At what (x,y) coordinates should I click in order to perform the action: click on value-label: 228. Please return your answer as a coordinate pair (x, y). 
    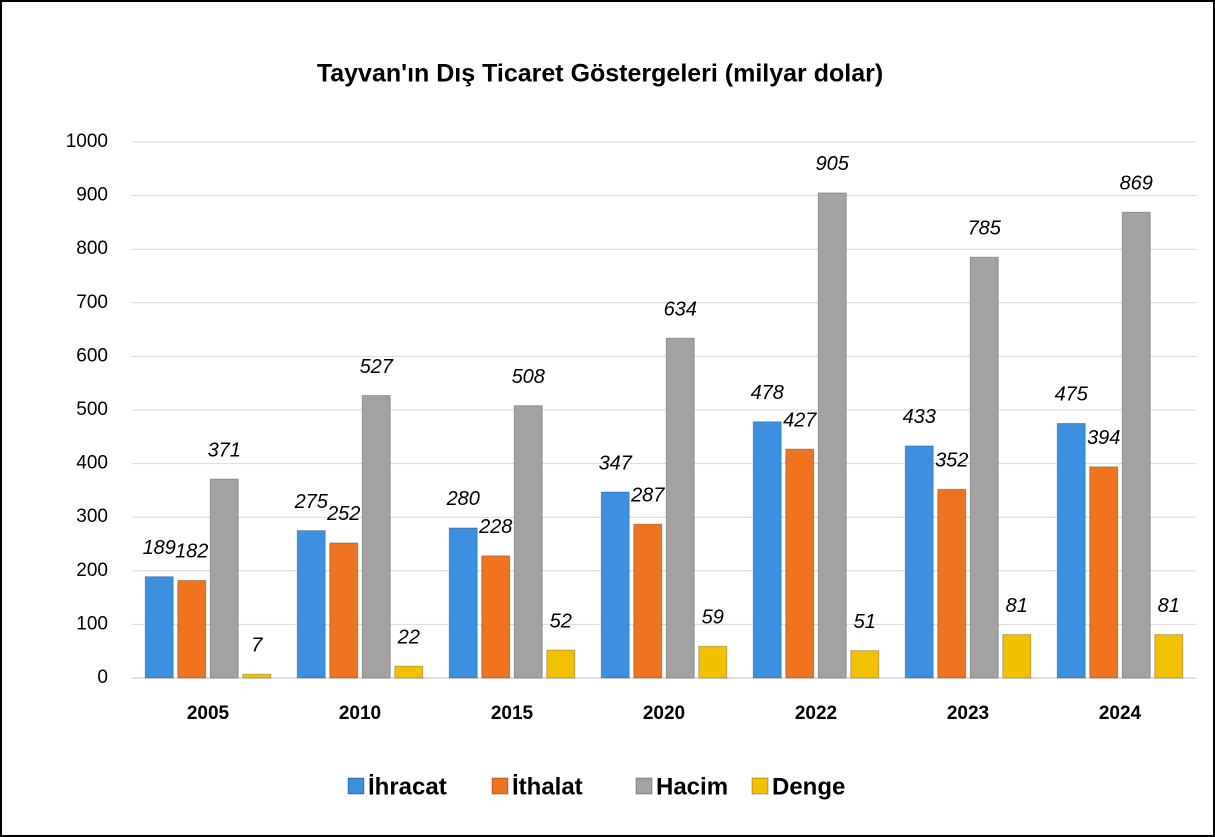
    Looking at the image, I should click on (495, 527).